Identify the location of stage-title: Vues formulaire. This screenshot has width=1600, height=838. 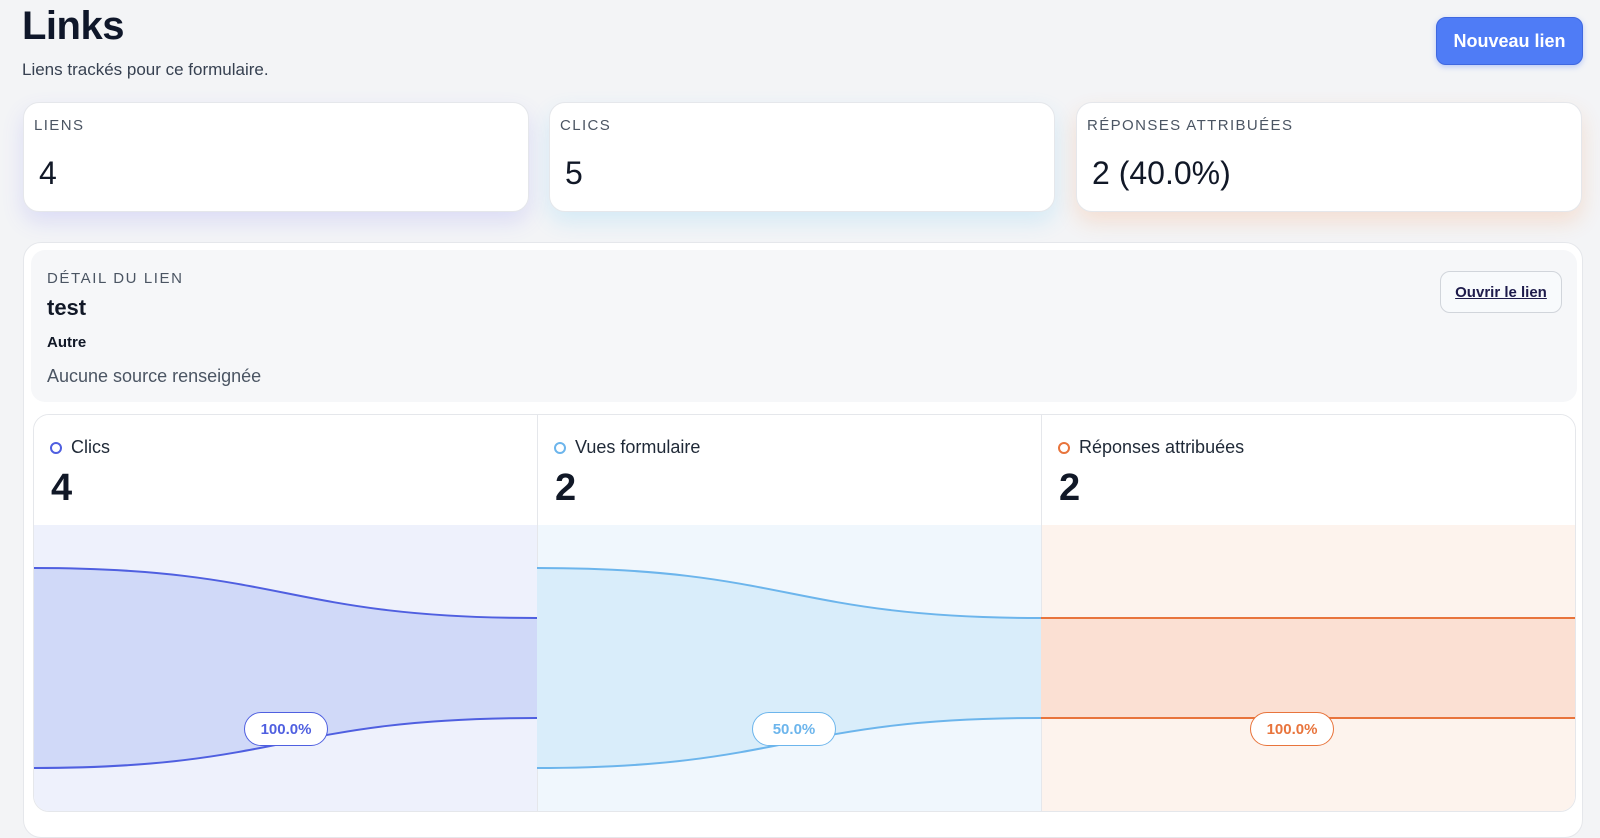
(627, 447).